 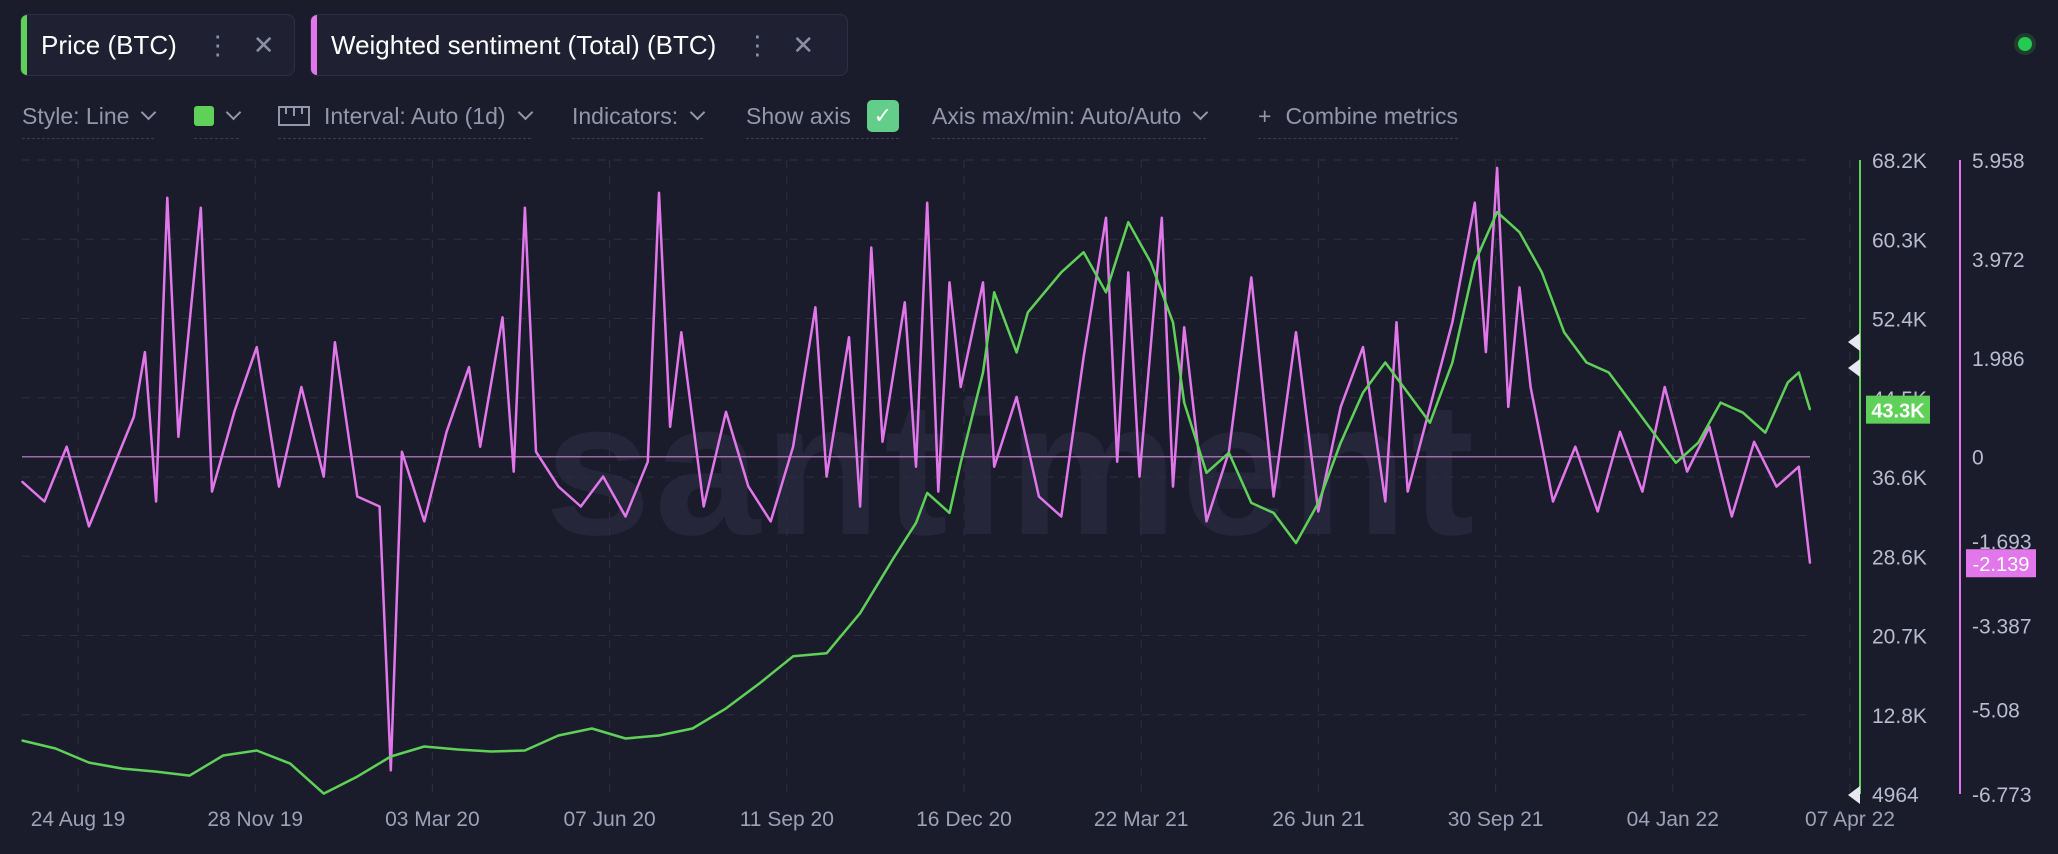 I want to click on price-tick-label: 52.4K, so click(x=1899, y=320).